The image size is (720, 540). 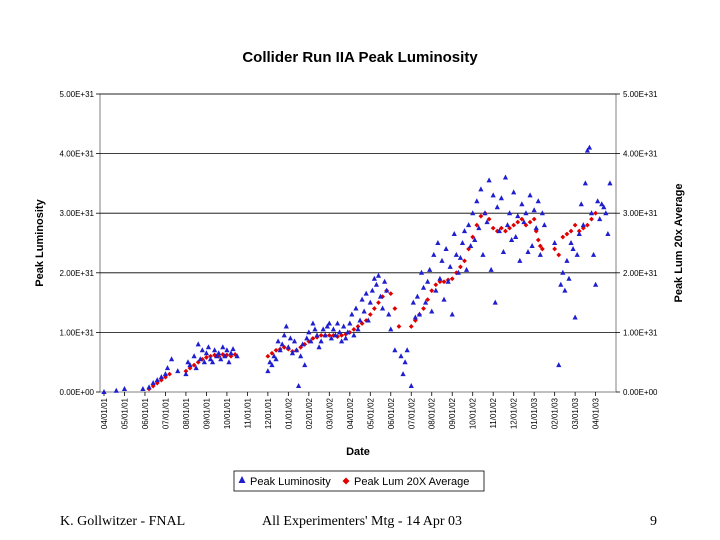 I want to click on x-tick-label: 04/01/01, so click(x=104, y=413).